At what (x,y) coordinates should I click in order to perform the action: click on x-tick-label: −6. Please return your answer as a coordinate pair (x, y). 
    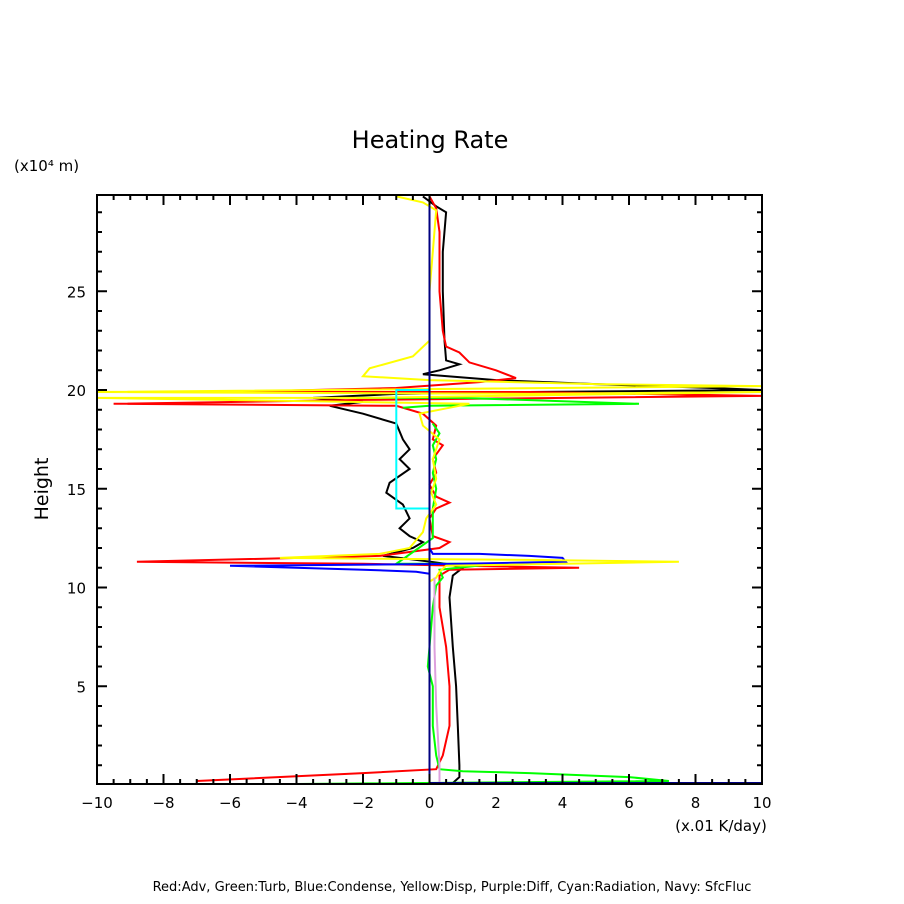
    Looking at the image, I should click on (230, 803).